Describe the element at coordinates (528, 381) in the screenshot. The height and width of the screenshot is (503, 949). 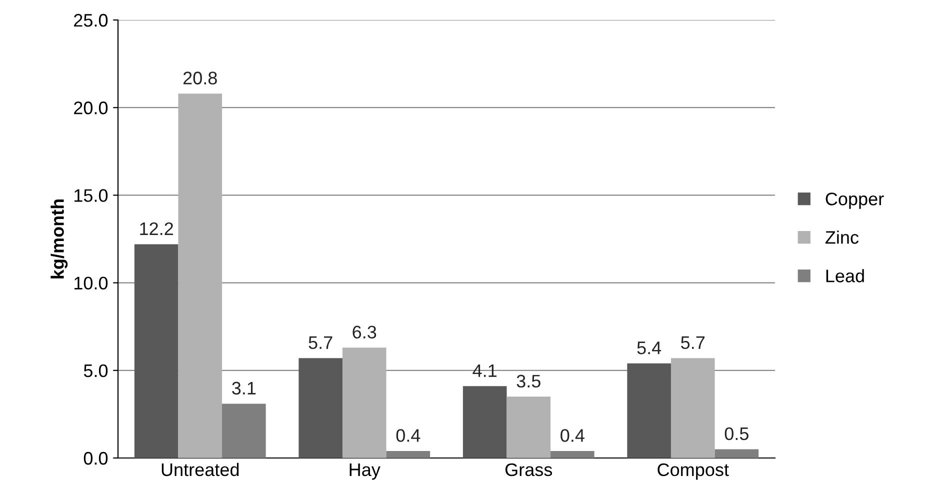
I see `data-label: 3.5` at that location.